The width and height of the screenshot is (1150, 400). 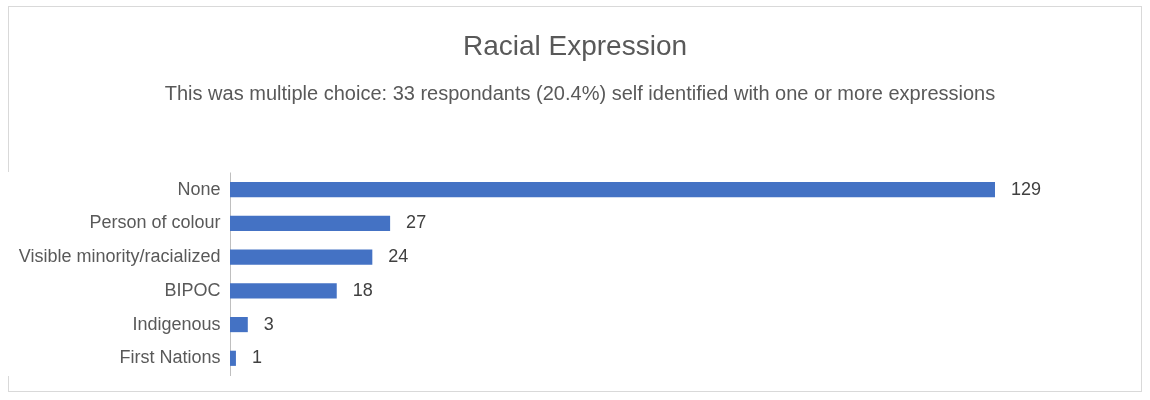 What do you see at coordinates (398, 256) in the screenshot?
I see `data-label: 24` at bounding box center [398, 256].